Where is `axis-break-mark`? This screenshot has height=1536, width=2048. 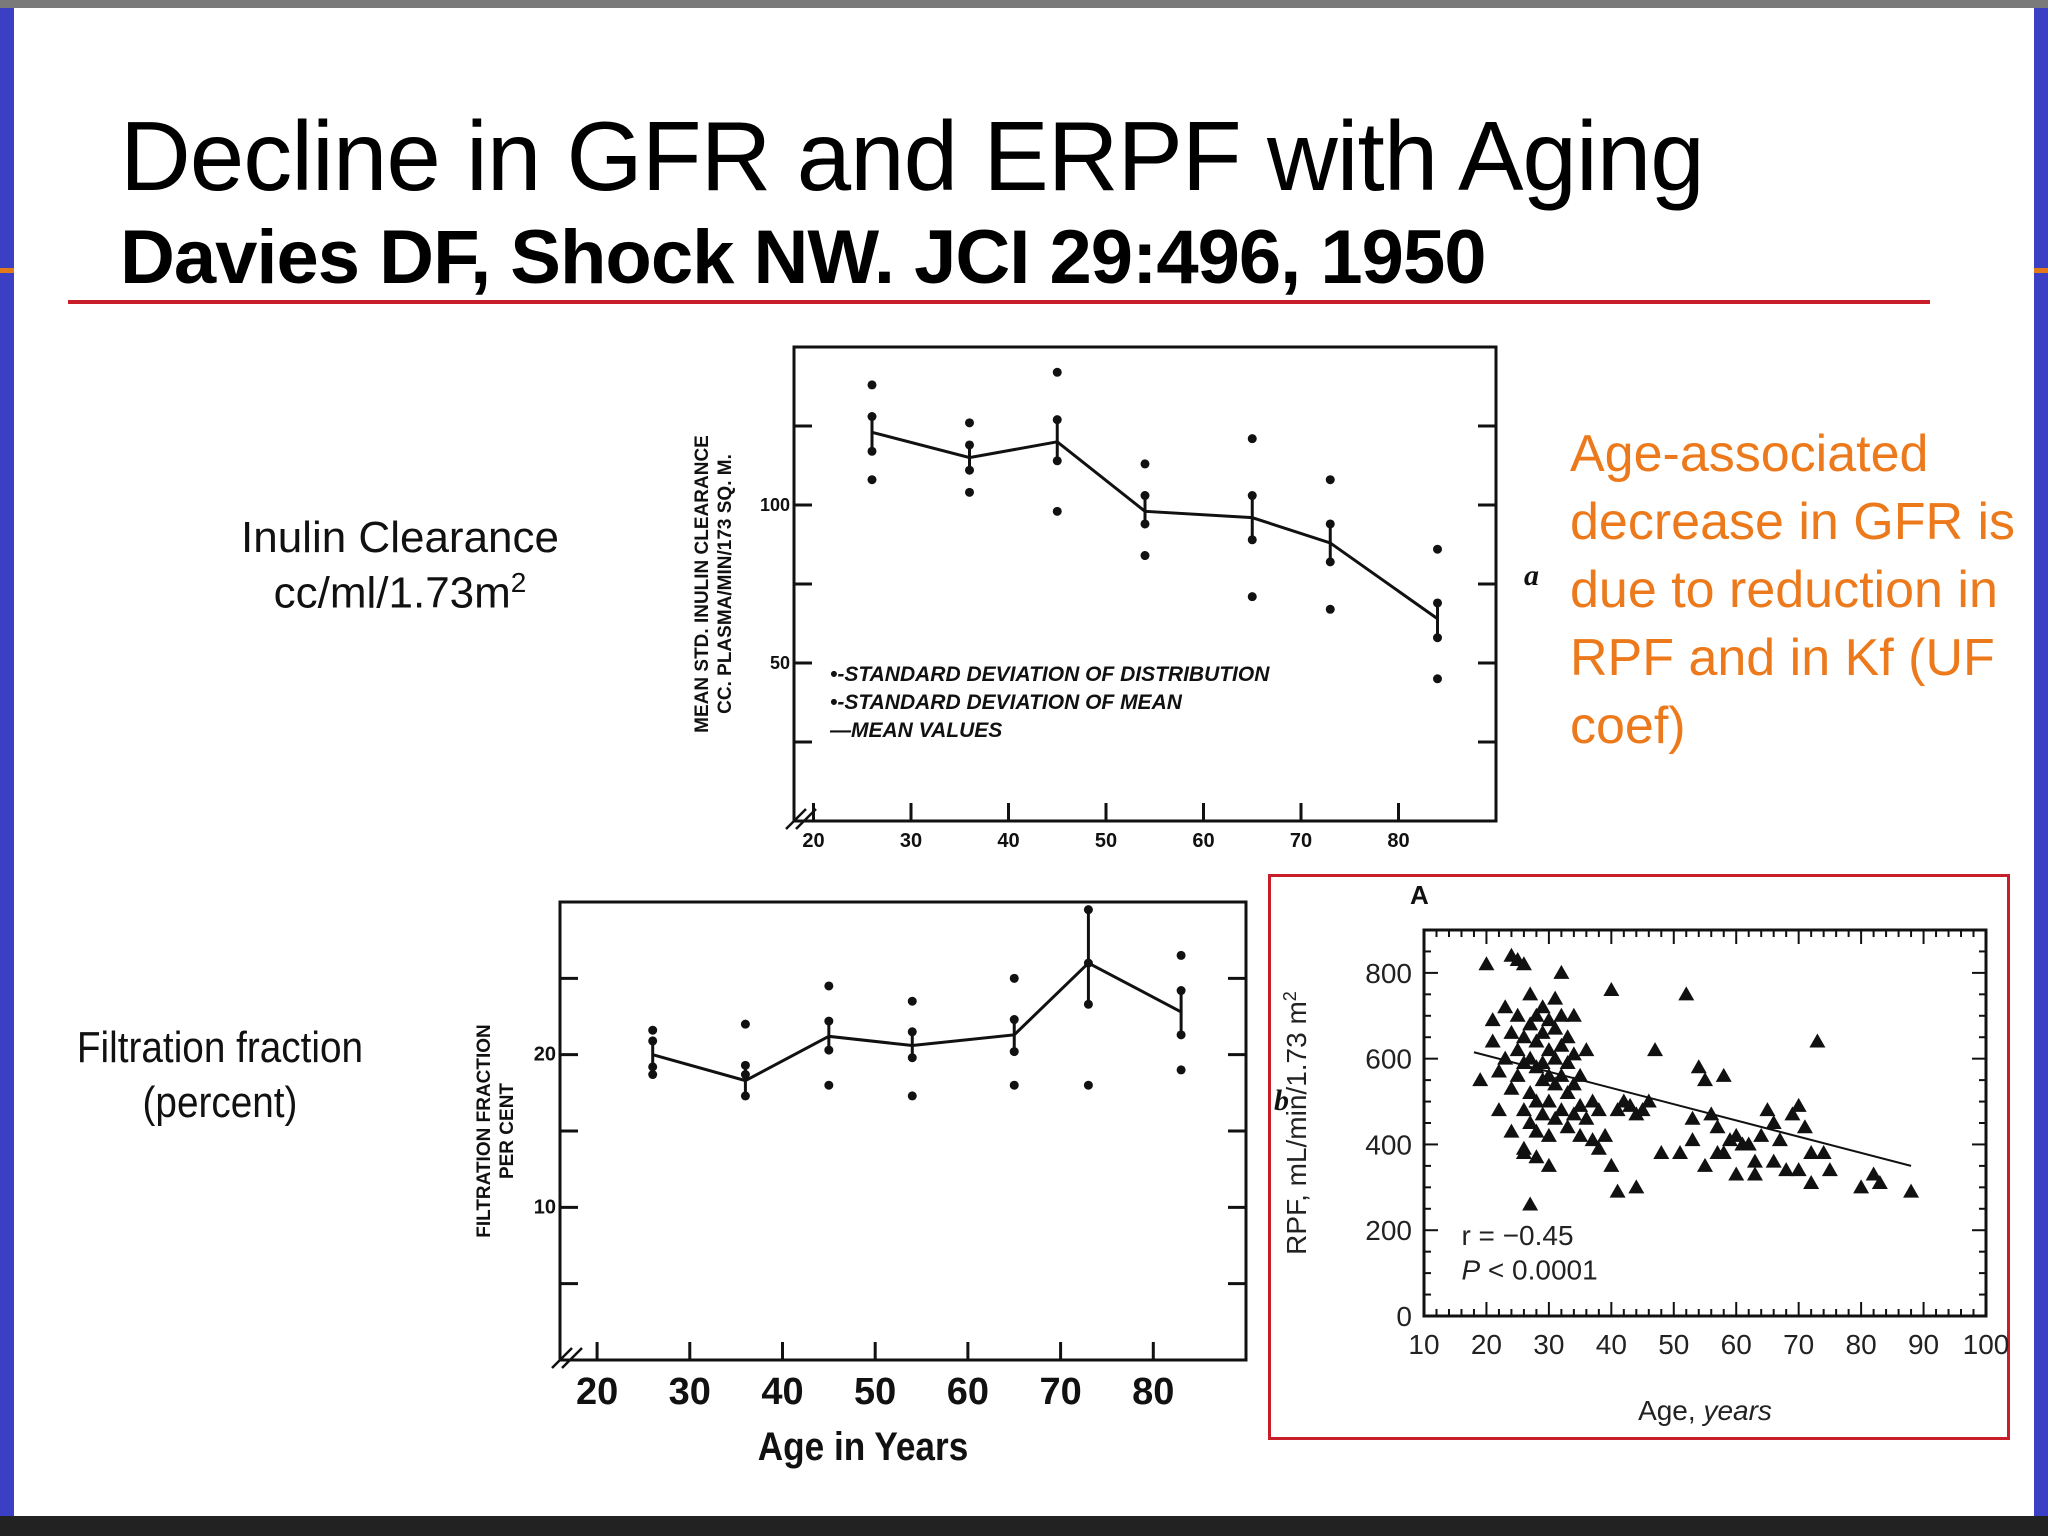
axis-break-mark is located at coordinates (567, 1358).